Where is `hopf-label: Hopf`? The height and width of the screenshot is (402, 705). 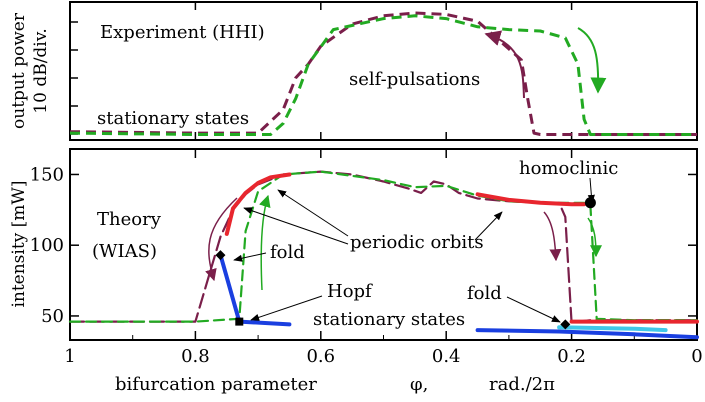
hopf-label: Hopf is located at coordinates (350, 291).